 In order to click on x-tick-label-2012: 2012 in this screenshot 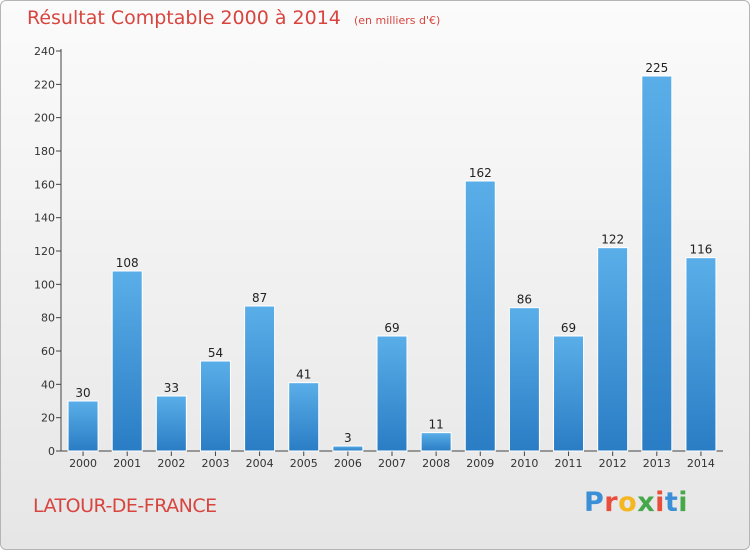, I will do `click(613, 463)`.